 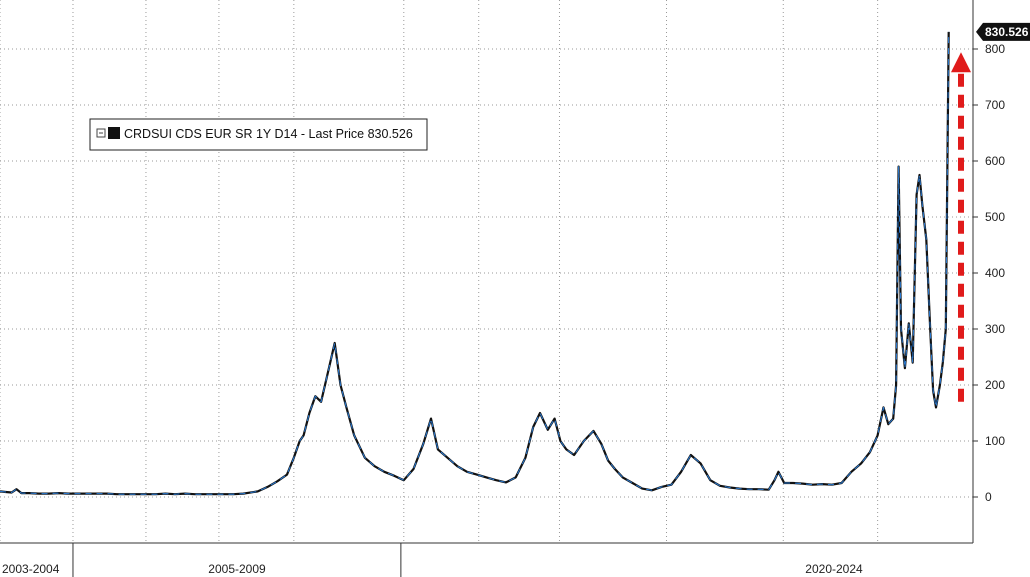 I want to click on arrow-head, so click(x=961, y=62).